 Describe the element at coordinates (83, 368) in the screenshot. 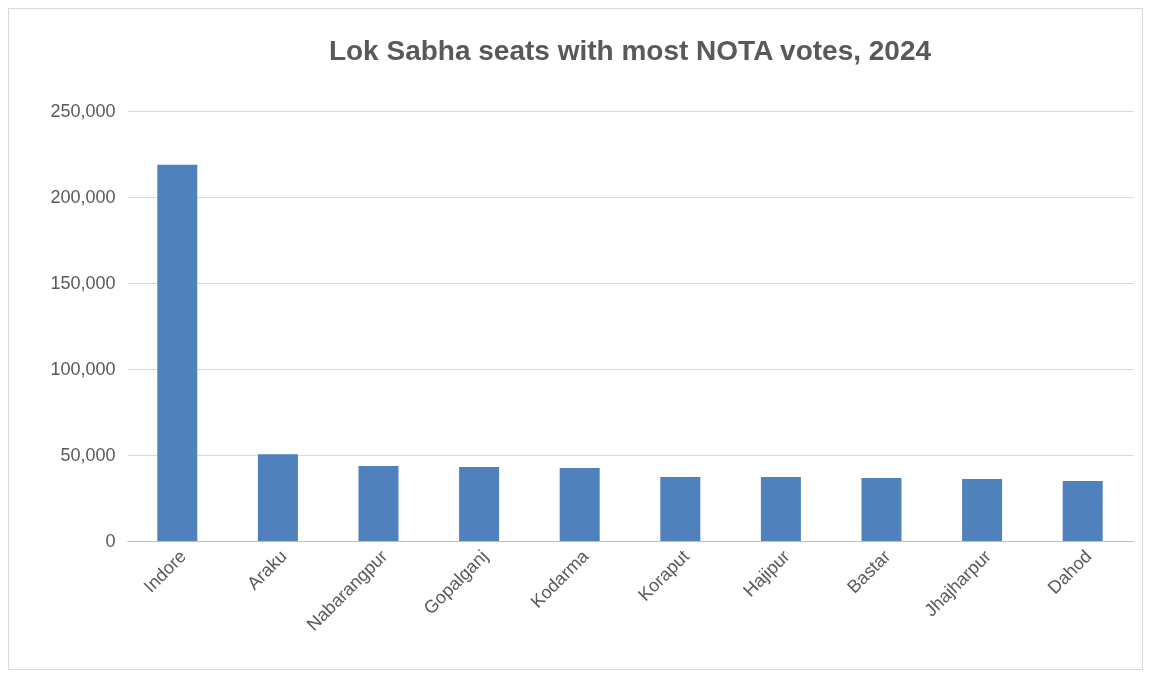

I see `y-tick-label: 100,000` at that location.